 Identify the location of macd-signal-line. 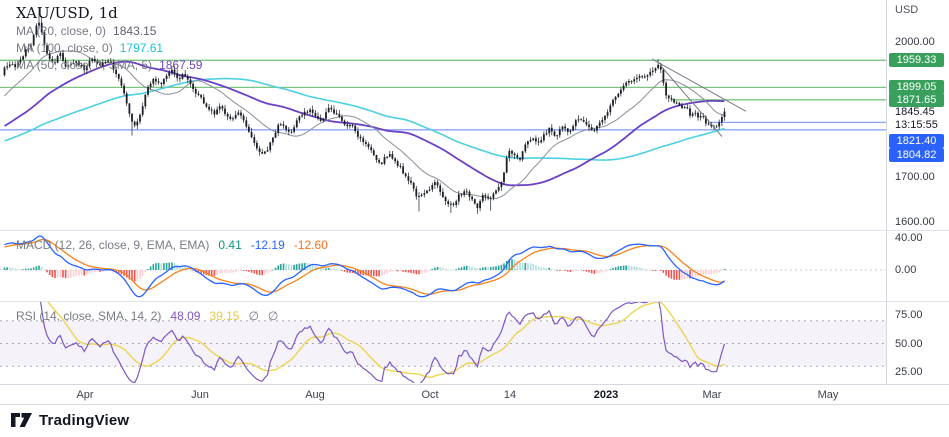
(364, 266).